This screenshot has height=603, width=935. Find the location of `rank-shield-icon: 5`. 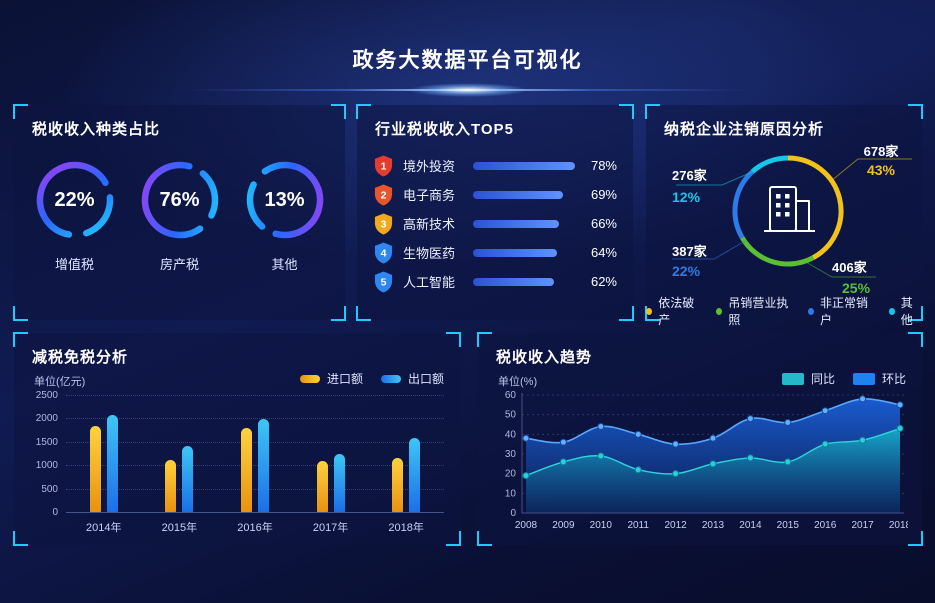

rank-shield-icon: 5 is located at coordinates (383, 282).